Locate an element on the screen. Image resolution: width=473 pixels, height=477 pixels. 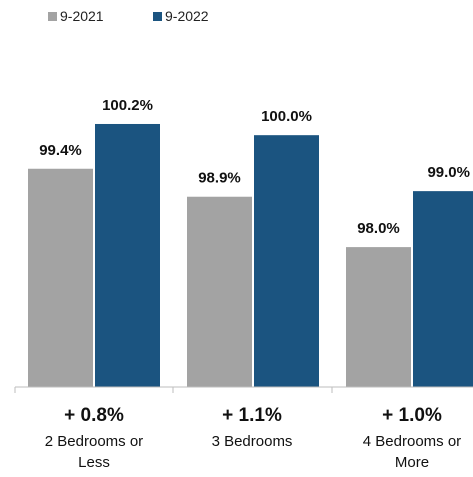
data-label-9-2021-0: 99.4% is located at coordinates (60, 150).